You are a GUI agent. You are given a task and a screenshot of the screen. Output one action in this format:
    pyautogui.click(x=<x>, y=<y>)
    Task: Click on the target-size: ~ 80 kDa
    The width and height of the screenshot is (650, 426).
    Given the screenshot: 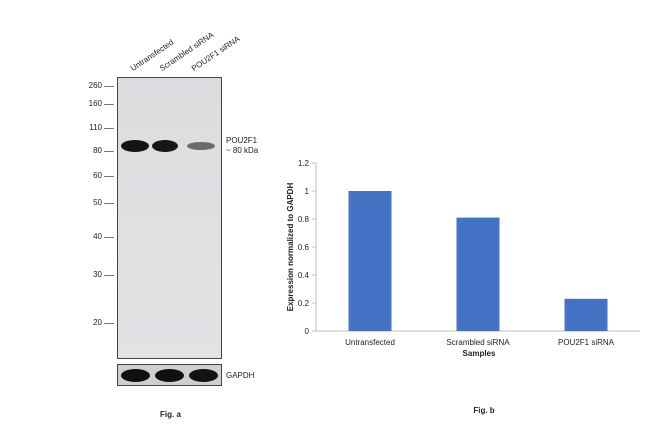 What is the action you would take?
    pyautogui.click(x=242, y=150)
    